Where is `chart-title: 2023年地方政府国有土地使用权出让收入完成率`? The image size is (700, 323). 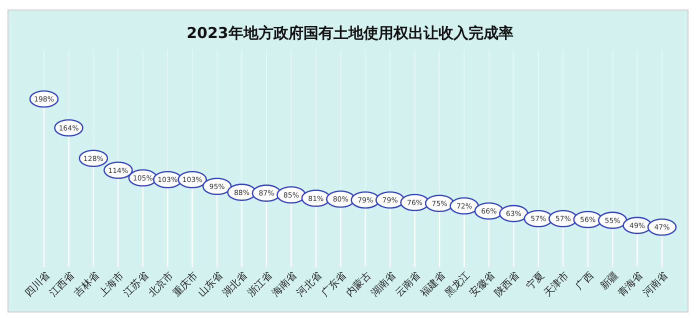 chart-title: 2023年地方政府国有土地使用权出让收入完成率 is located at coordinates (350, 33).